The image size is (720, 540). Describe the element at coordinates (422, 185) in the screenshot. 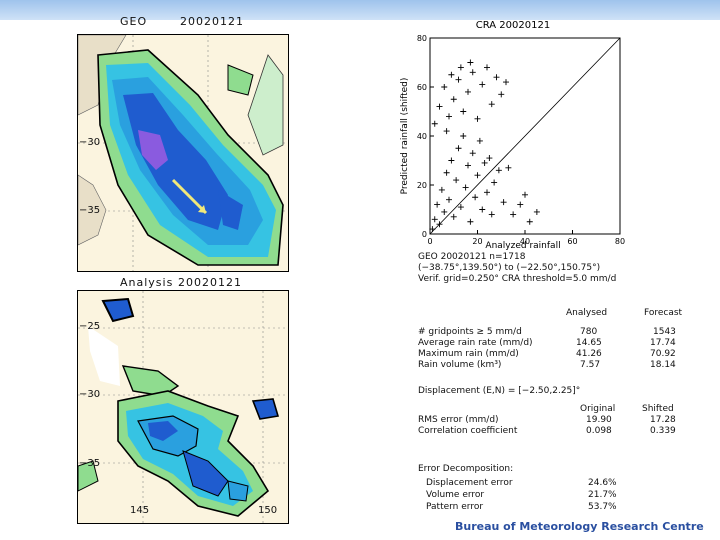

I see `y-tick-label: 20` at that location.